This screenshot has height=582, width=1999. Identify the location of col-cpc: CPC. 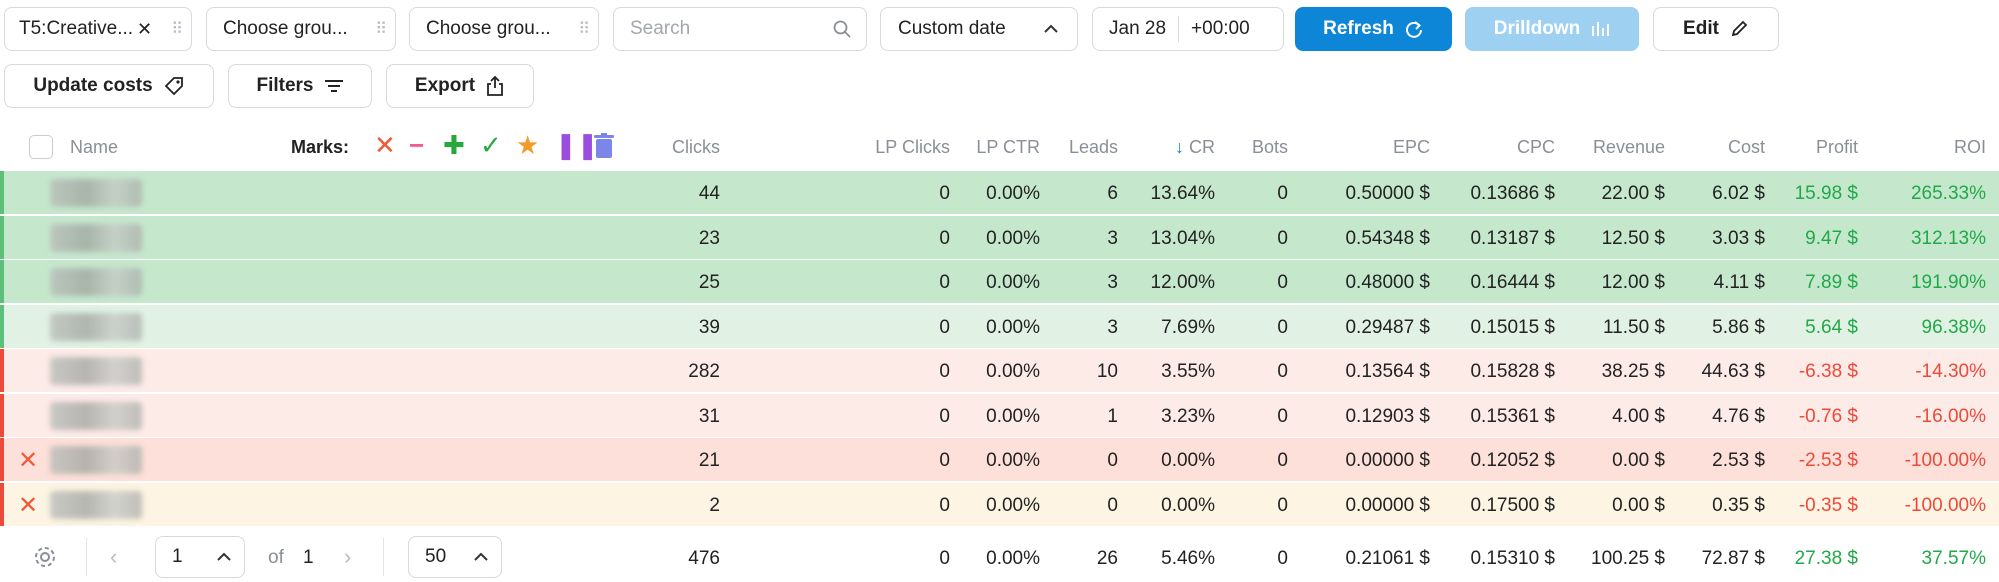
(1535, 147).